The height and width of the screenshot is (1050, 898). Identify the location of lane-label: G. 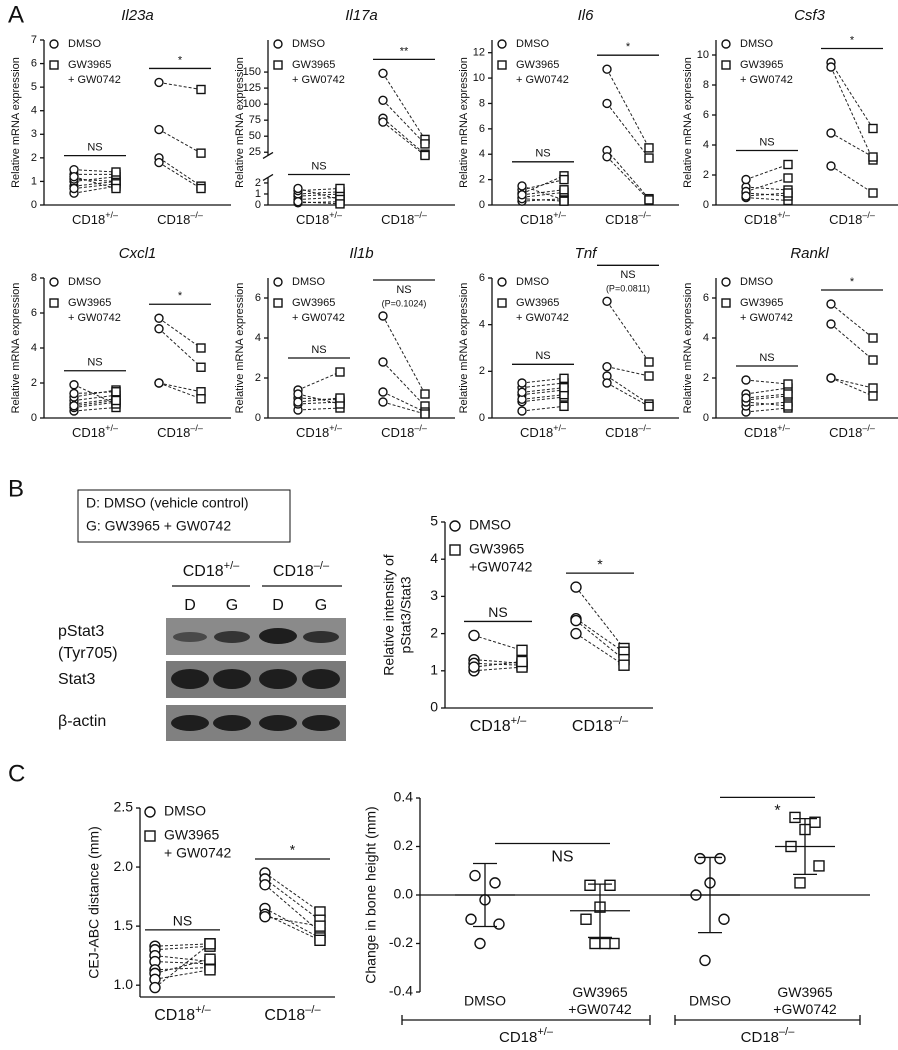
(232, 605).